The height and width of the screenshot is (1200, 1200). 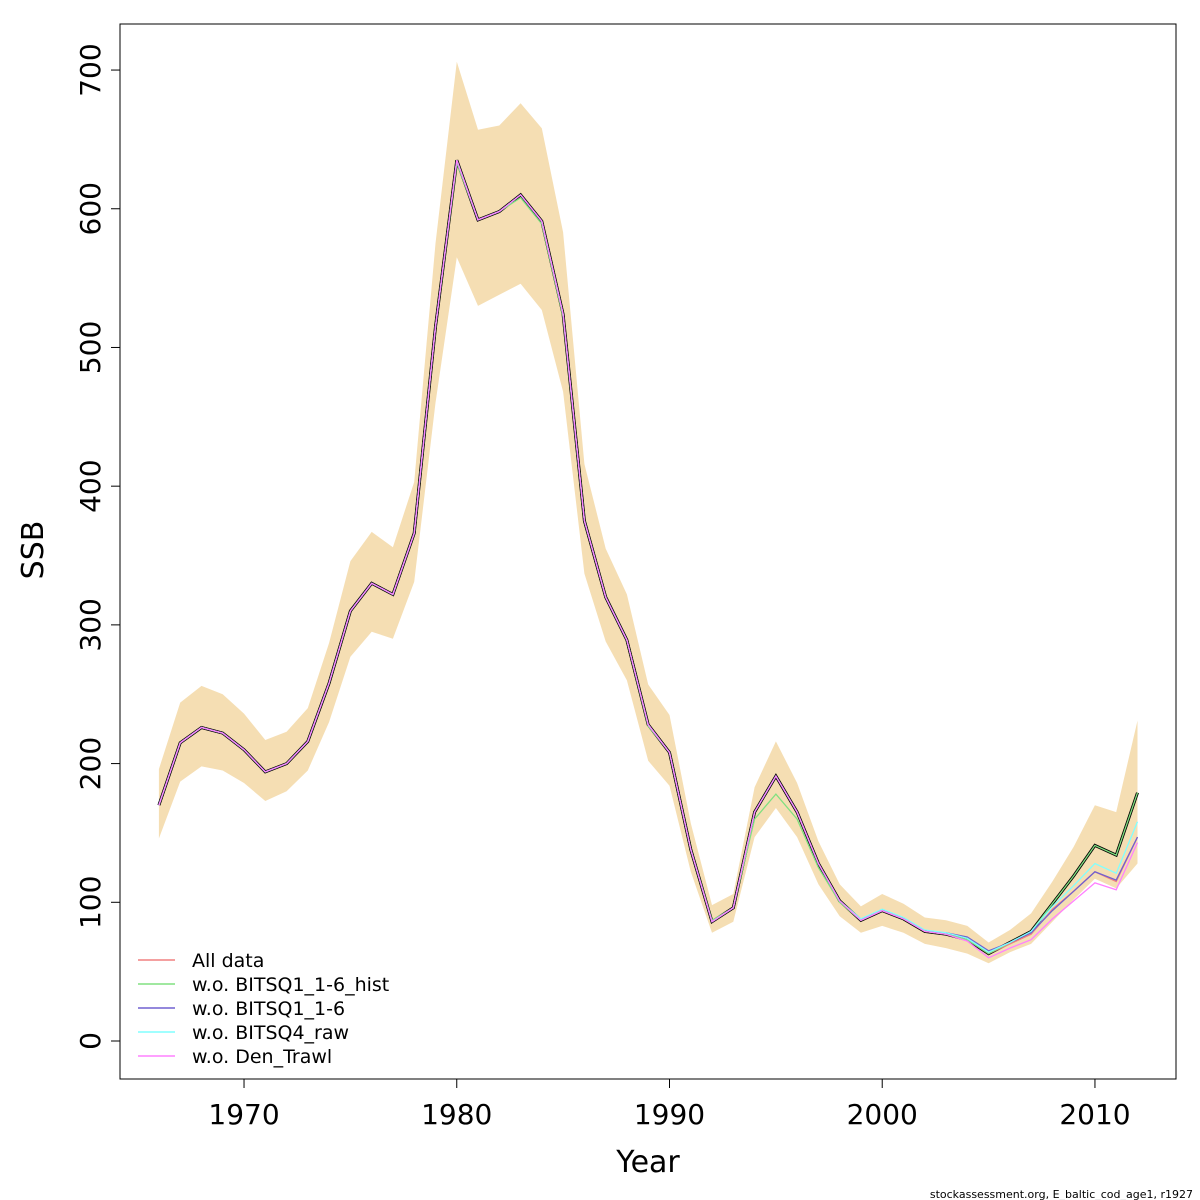 I want to click on legend-label: w.o. BITSQ4_raw, so click(x=270, y=1033).